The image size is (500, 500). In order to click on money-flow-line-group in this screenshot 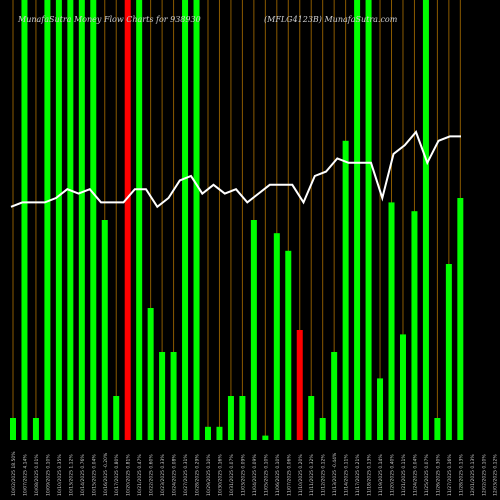, I will do `click(235, 169)`.